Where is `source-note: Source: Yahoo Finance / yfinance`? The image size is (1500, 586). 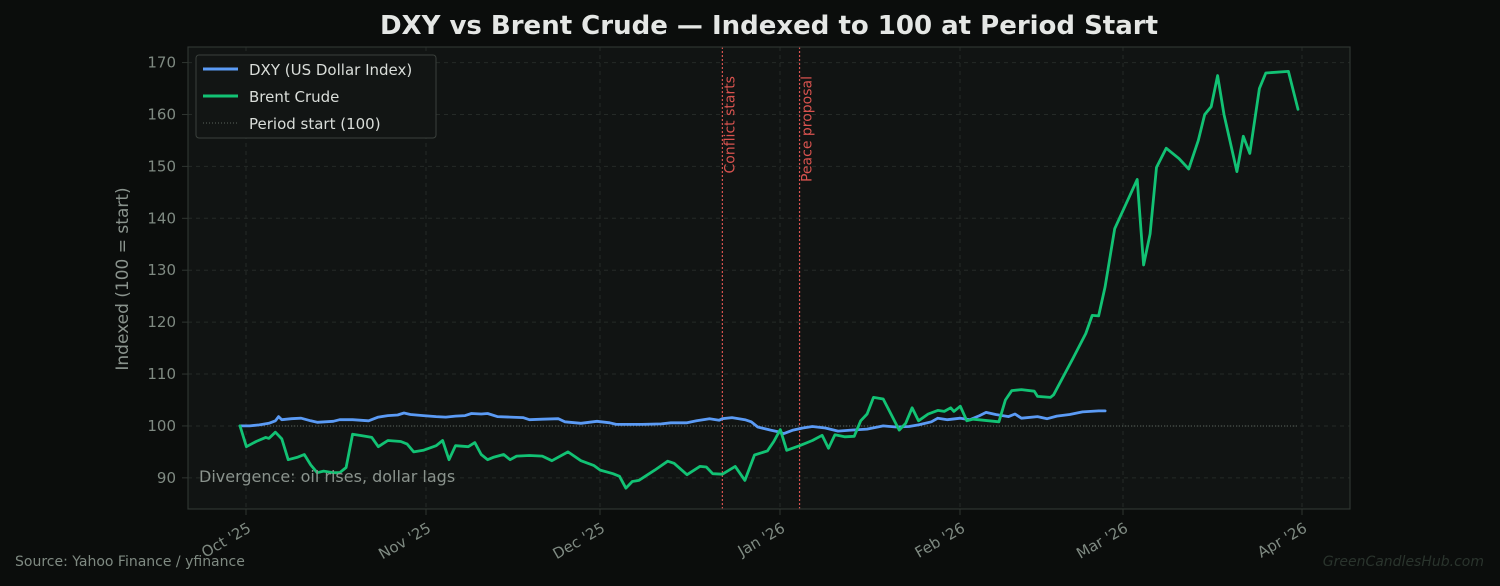
source-note: Source: Yahoo Finance / yfinance is located at coordinates (130, 562).